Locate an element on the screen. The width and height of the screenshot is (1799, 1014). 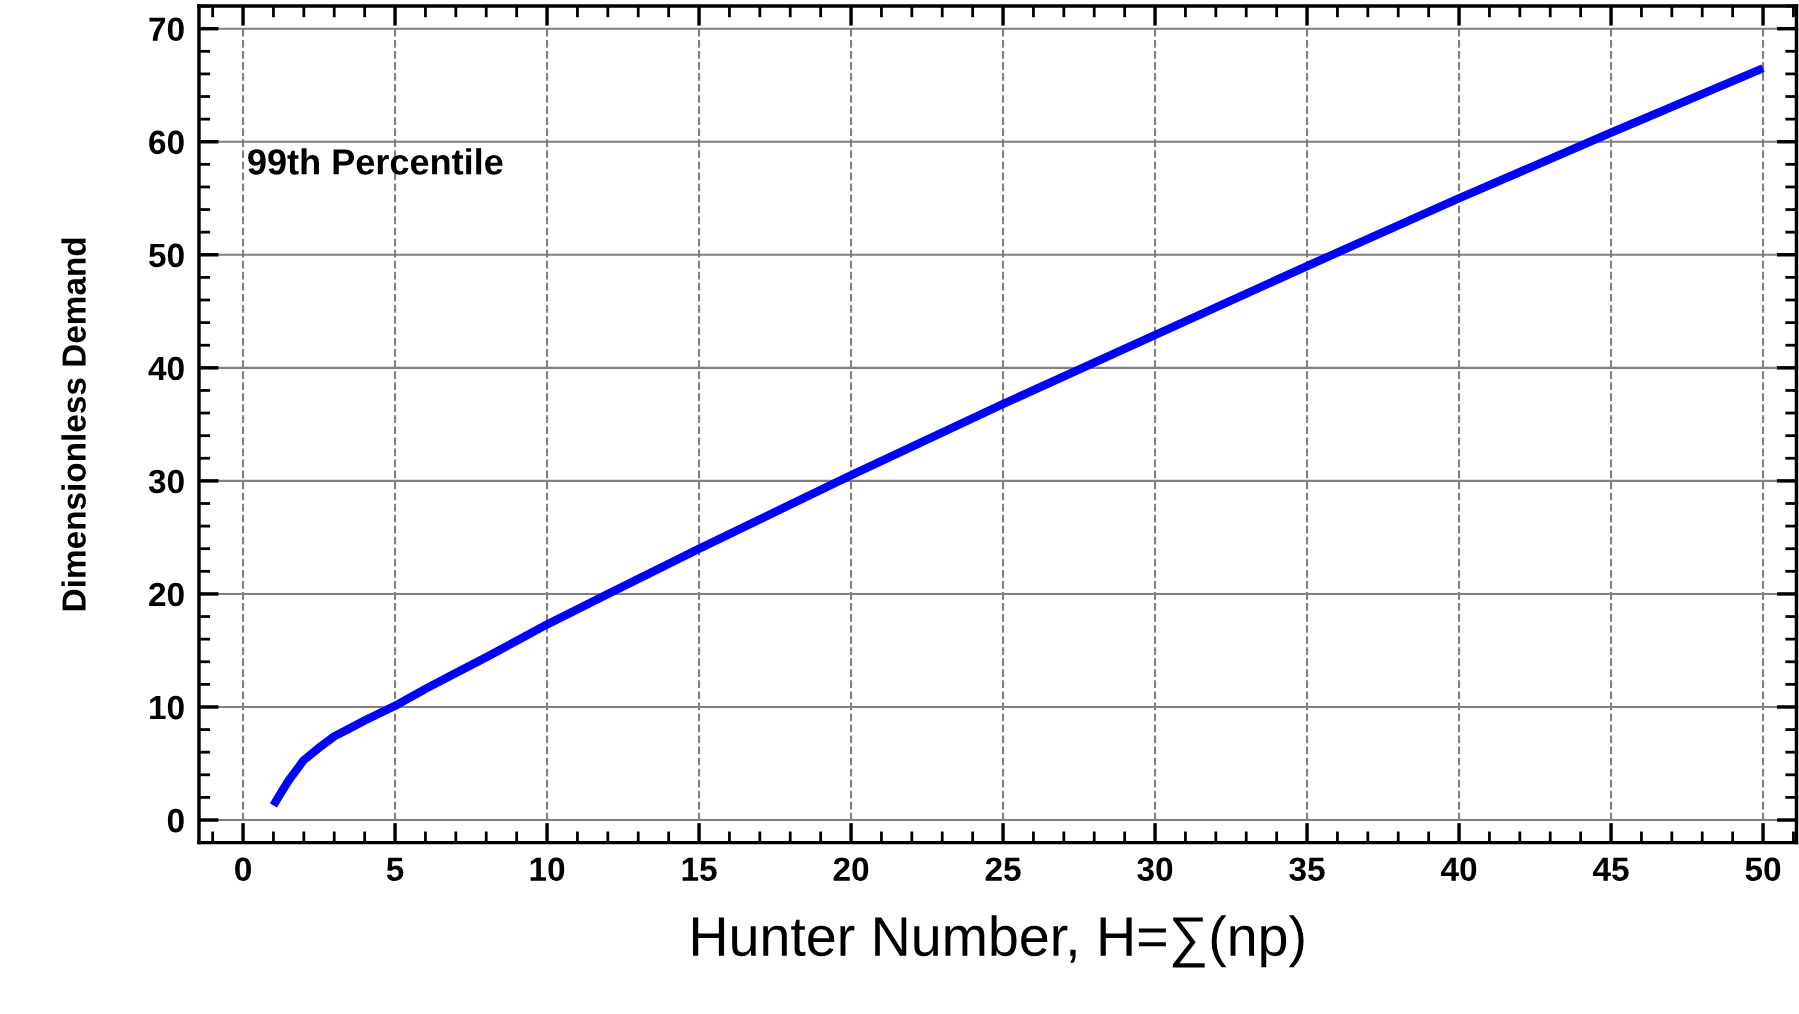
y-tick-label: 40 is located at coordinates (166, 368).